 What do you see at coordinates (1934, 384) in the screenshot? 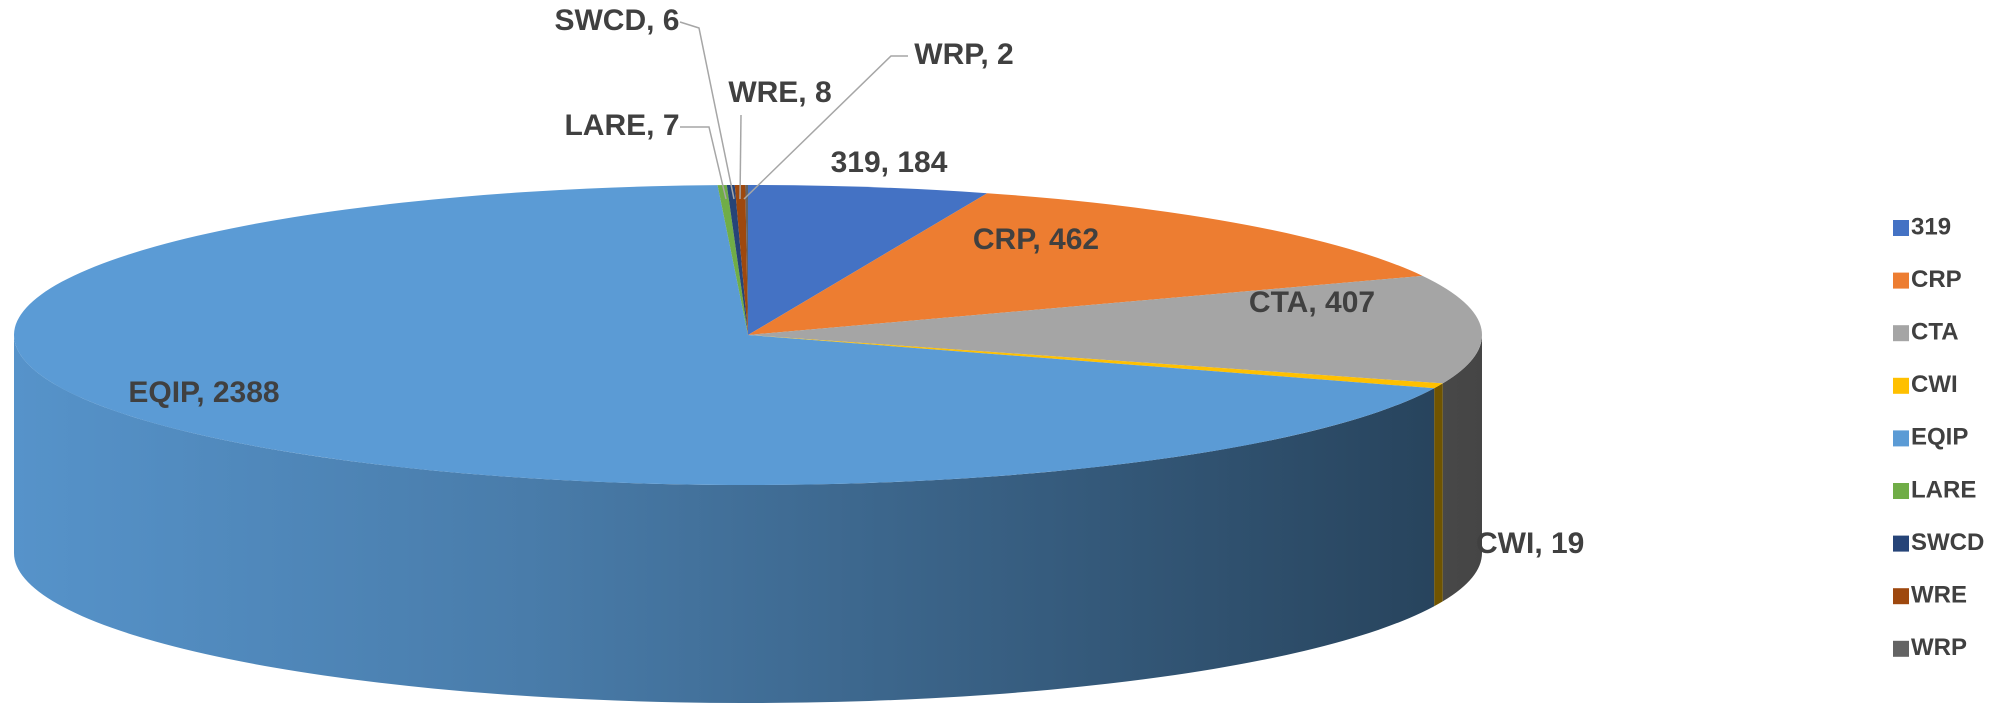
I see `legend-label: CWI` at bounding box center [1934, 384].